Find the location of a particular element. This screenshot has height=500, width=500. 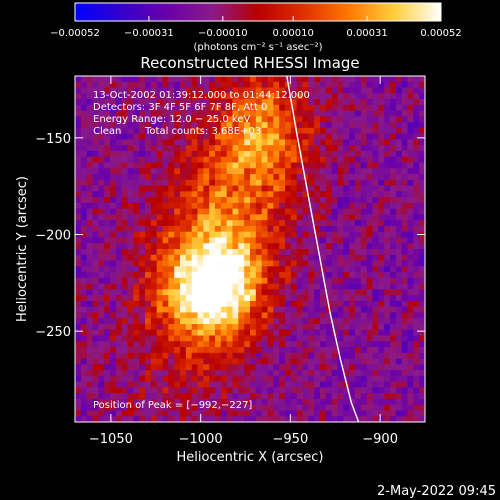

footer-timestamp: 2-May-2022 09:45 is located at coordinates (436, 491).